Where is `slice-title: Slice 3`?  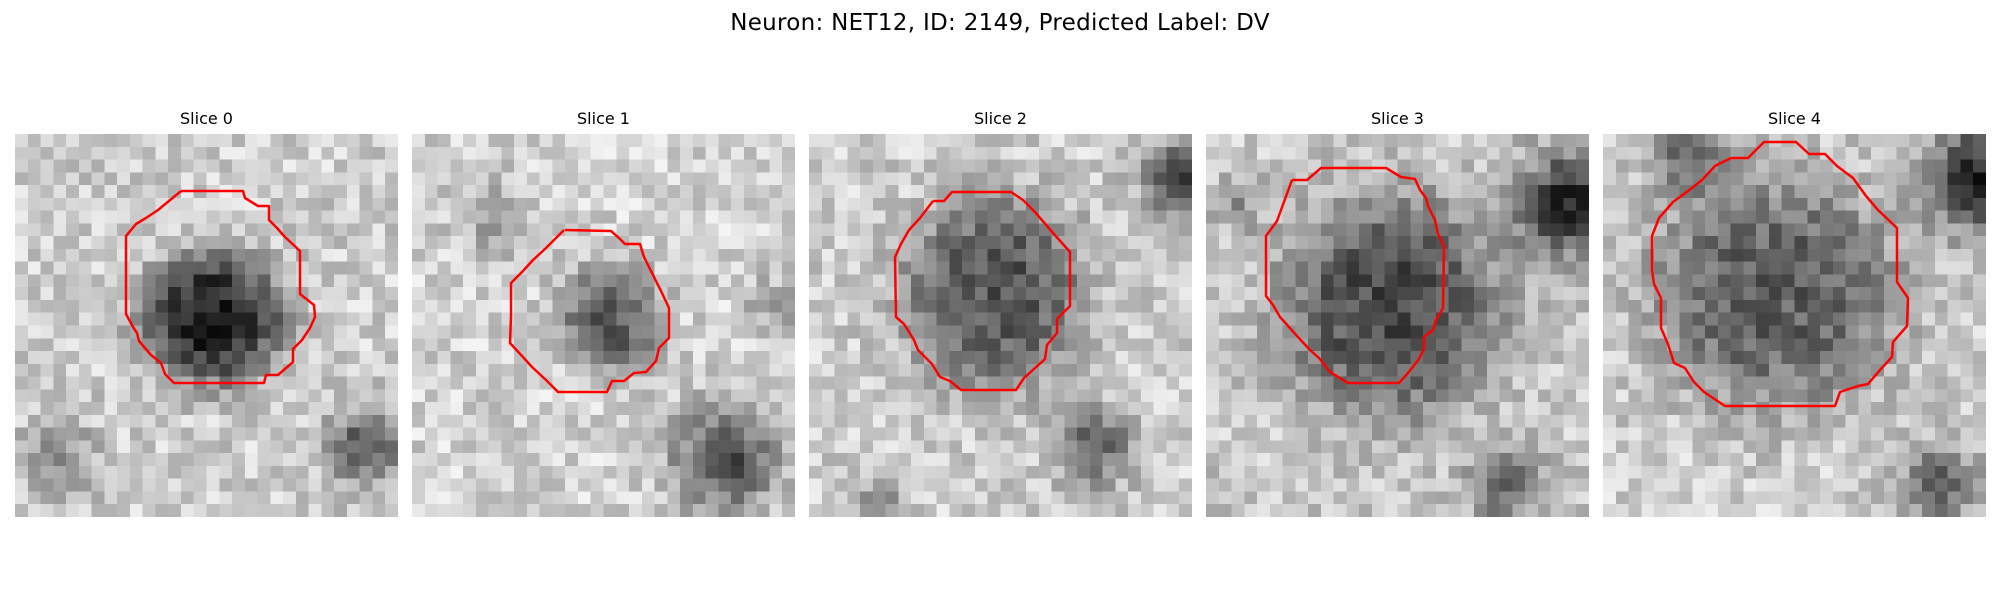 slice-title: Slice 3 is located at coordinates (1397, 118).